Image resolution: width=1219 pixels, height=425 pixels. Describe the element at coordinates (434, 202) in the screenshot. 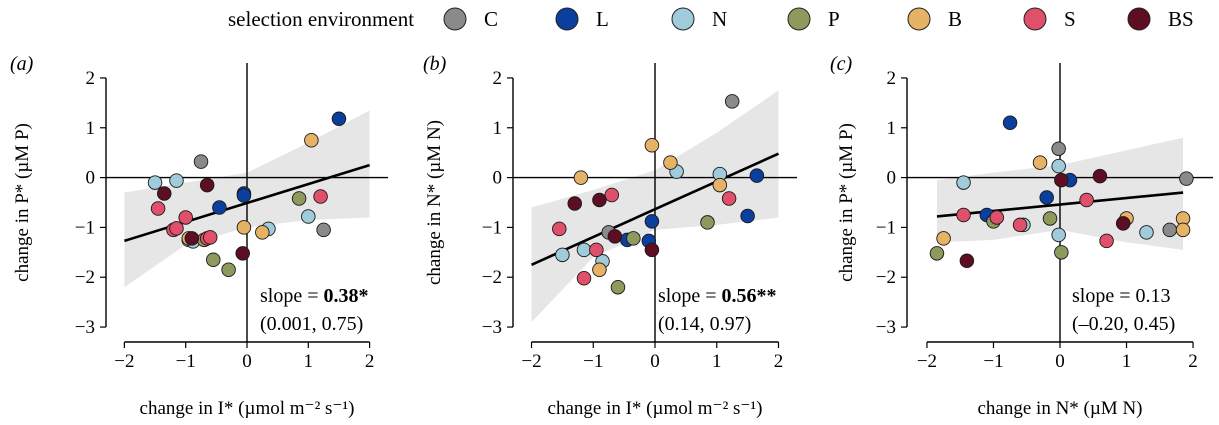

I see `y-axis-label: change in N* (µM N)` at that location.